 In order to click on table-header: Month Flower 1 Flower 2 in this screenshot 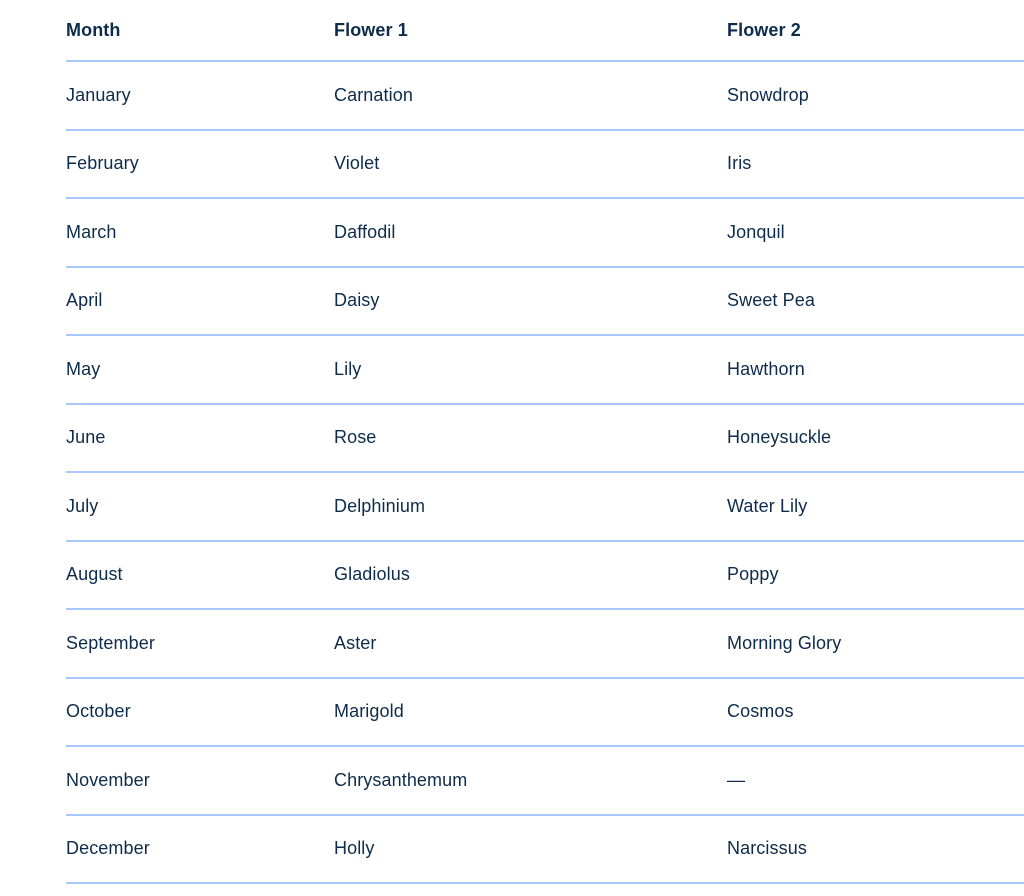, I will do `click(545, 31)`.